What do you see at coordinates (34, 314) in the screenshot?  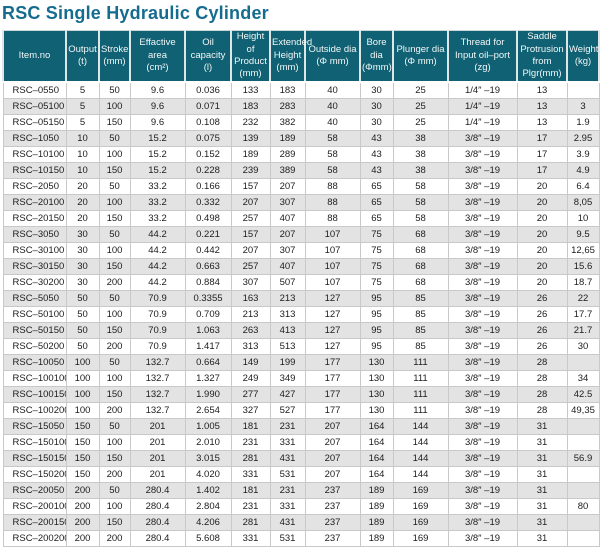 I see `item-no-cell: RSC–50100` at bounding box center [34, 314].